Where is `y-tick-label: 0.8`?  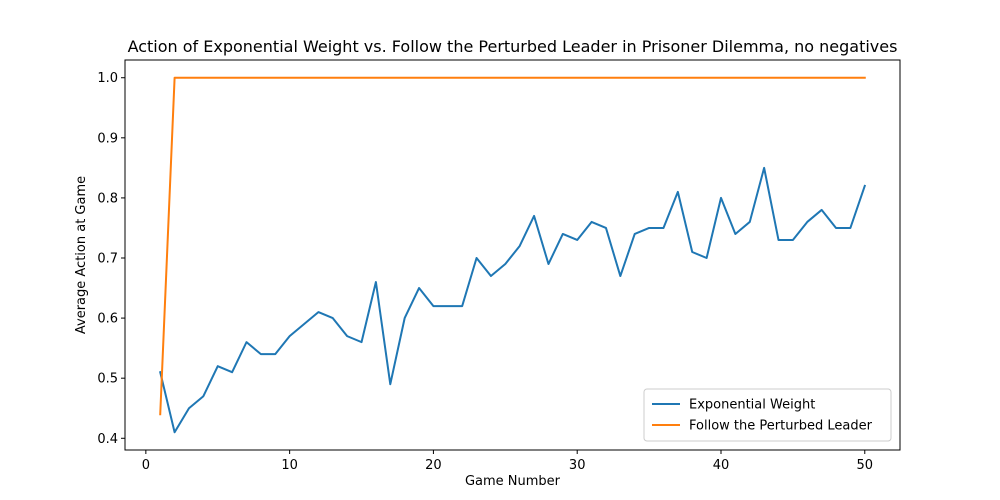 y-tick-label: 0.8 is located at coordinates (107, 198).